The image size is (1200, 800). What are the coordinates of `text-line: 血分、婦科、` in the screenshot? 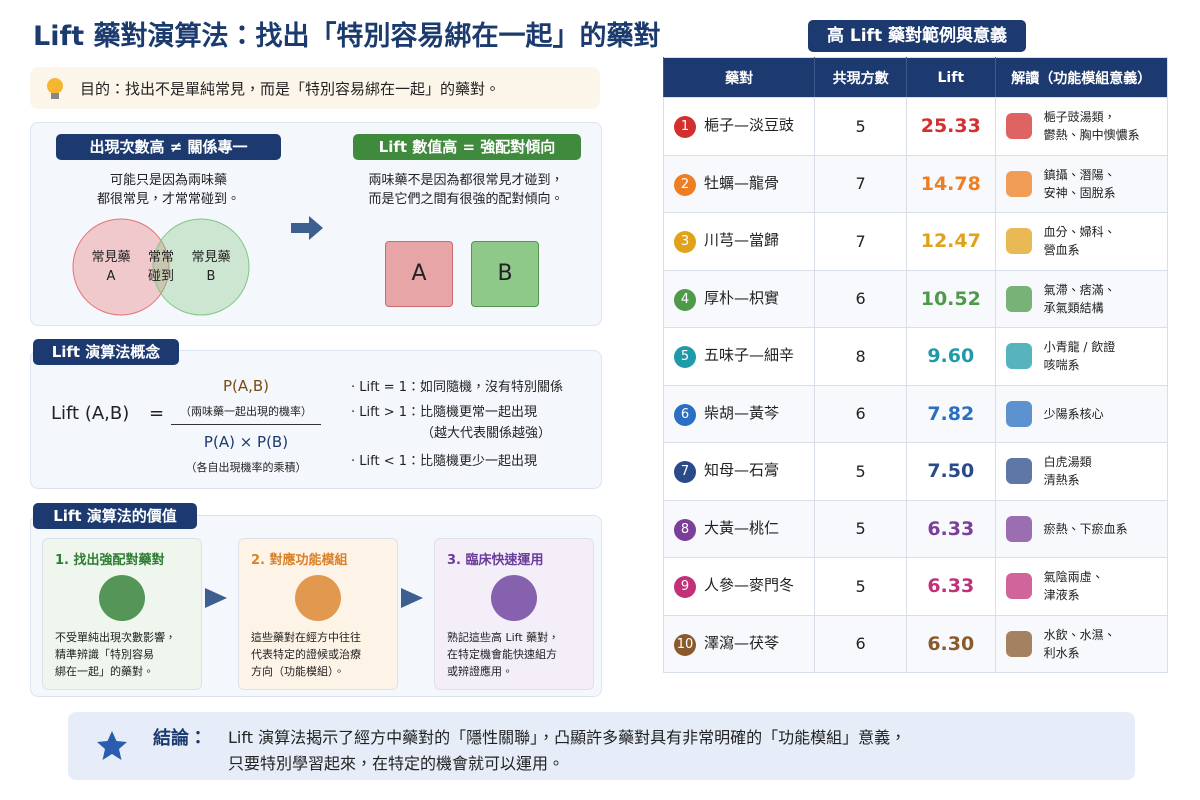 It's located at (1079, 232).